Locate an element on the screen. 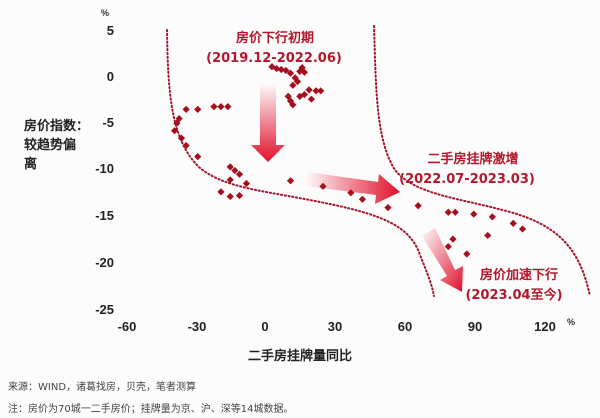  annotation-phase3: 房价加速下行 (2023.04至今) is located at coordinates (513, 285).